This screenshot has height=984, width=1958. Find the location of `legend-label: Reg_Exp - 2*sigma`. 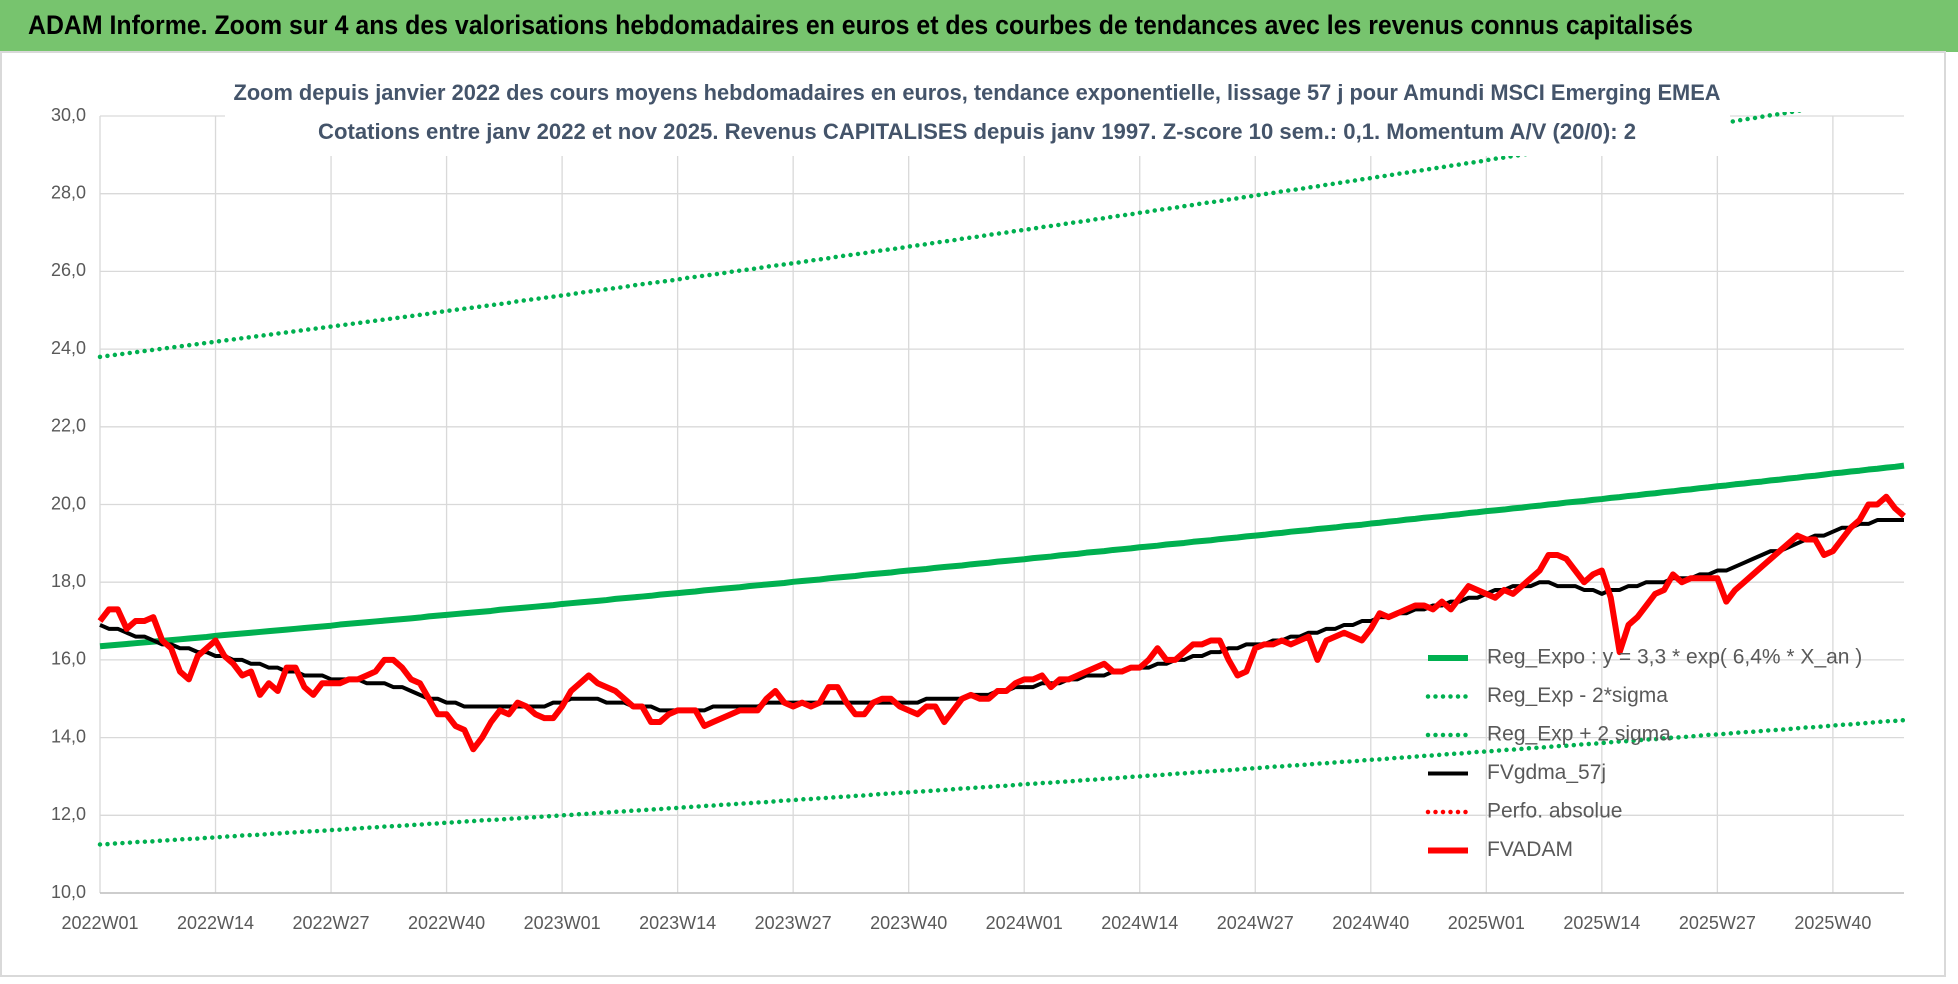

legend-label: Reg_Exp - 2*sigma is located at coordinates (1577, 695).